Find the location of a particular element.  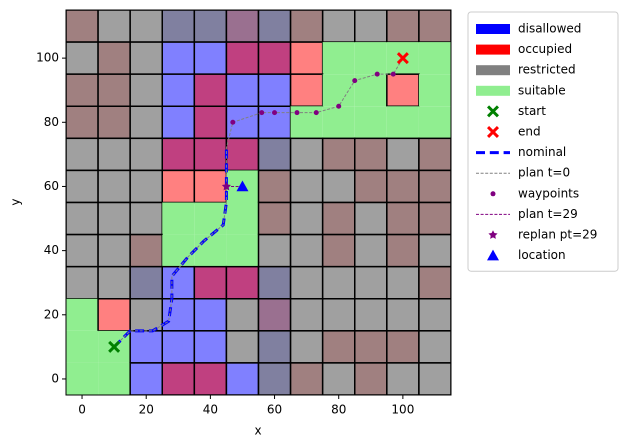

legend-label: nominal is located at coordinates (542, 152).